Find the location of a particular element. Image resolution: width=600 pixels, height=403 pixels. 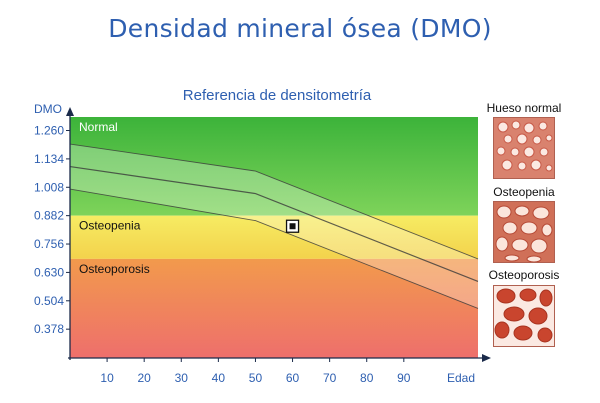

x-axis-label: Edad is located at coordinates (461, 378).